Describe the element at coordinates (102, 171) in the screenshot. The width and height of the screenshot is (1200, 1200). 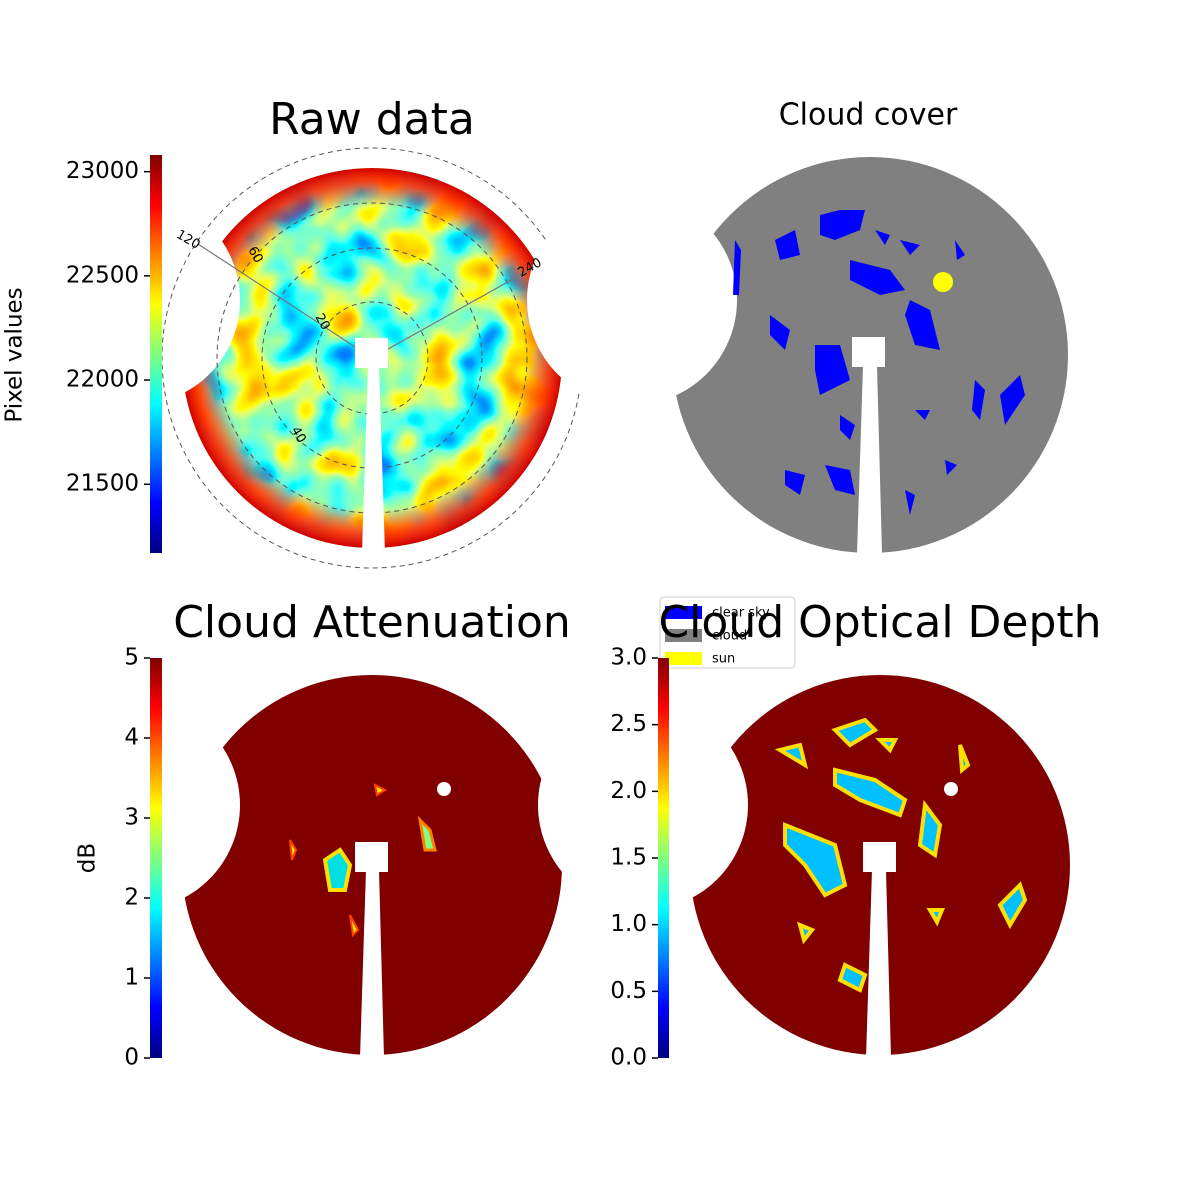
I see `colorbar-tick-label: 23000` at that location.